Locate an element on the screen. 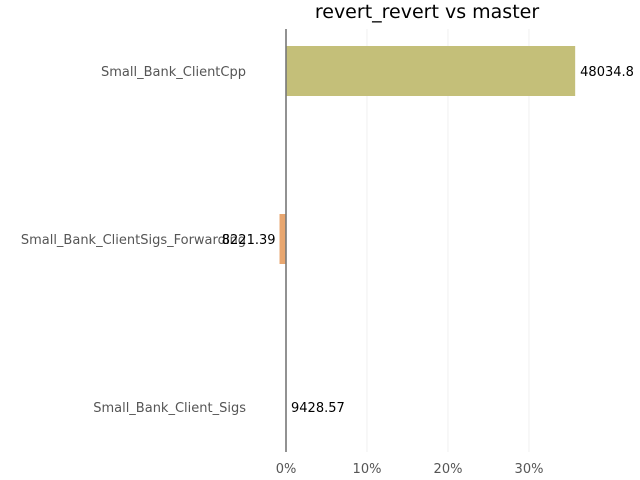  category-label: Small_Bank_Client_Sigs is located at coordinates (169, 408).